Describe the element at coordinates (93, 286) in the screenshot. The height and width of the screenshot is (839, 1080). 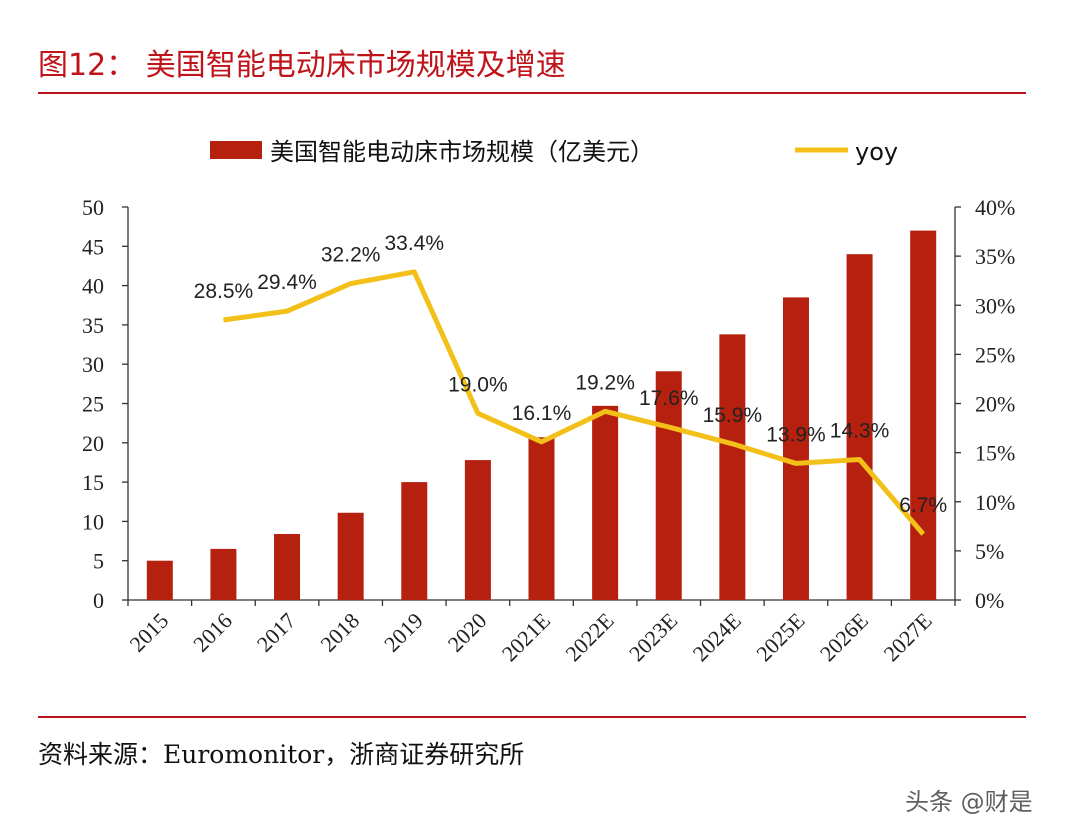
I see `left-axis-tick-label: 40` at that location.